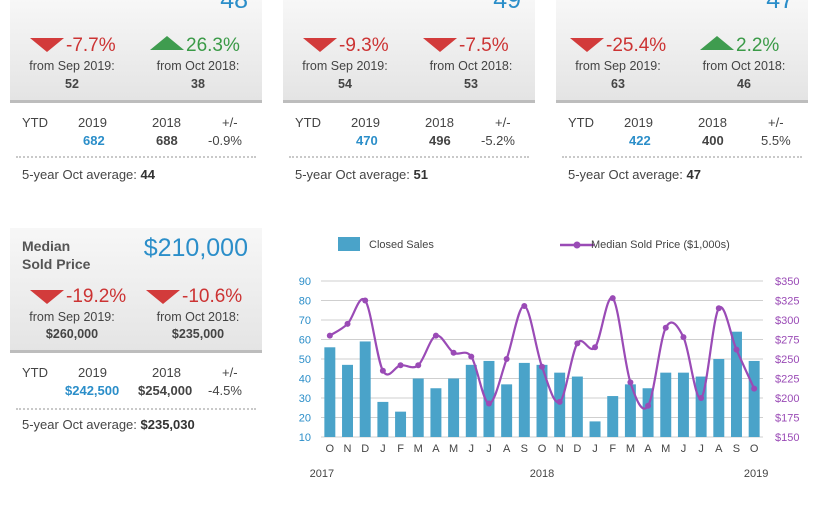 The width and height of the screenshot is (825, 510). I want to click on y-left-tick-label: 30, so click(305, 399).